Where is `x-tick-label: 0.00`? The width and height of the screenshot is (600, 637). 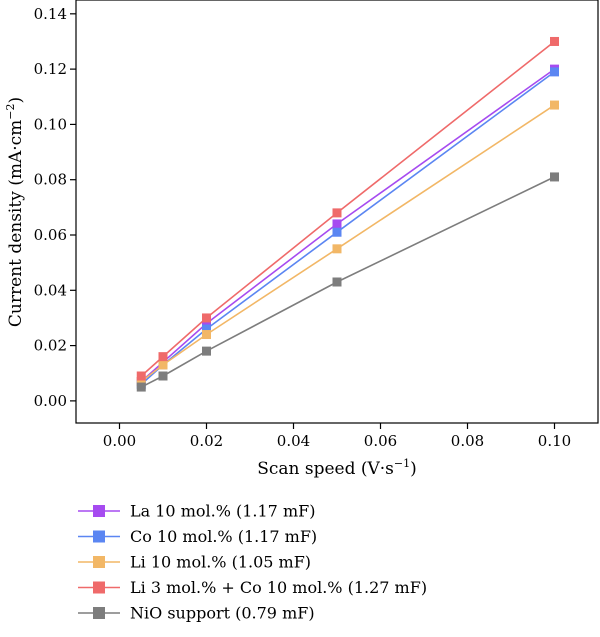 x-tick-label: 0.00 is located at coordinates (119, 441).